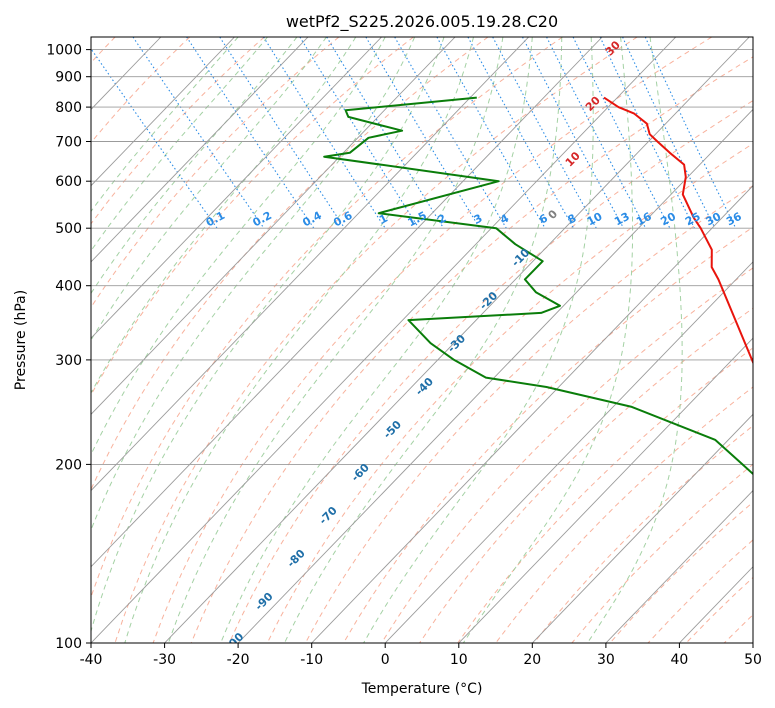 Image resolution: width=775 pixels, height=708 pixels. I want to click on x-tick-label: 40, so click(679, 660).